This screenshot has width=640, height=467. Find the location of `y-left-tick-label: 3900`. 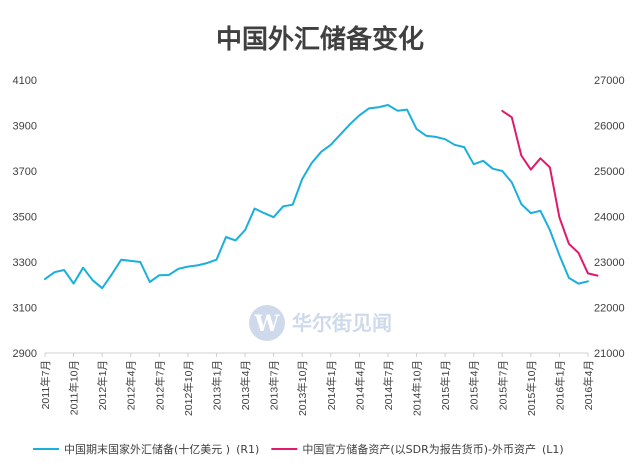

y-left-tick-label: 3900 is located at coordinates (25, 127).